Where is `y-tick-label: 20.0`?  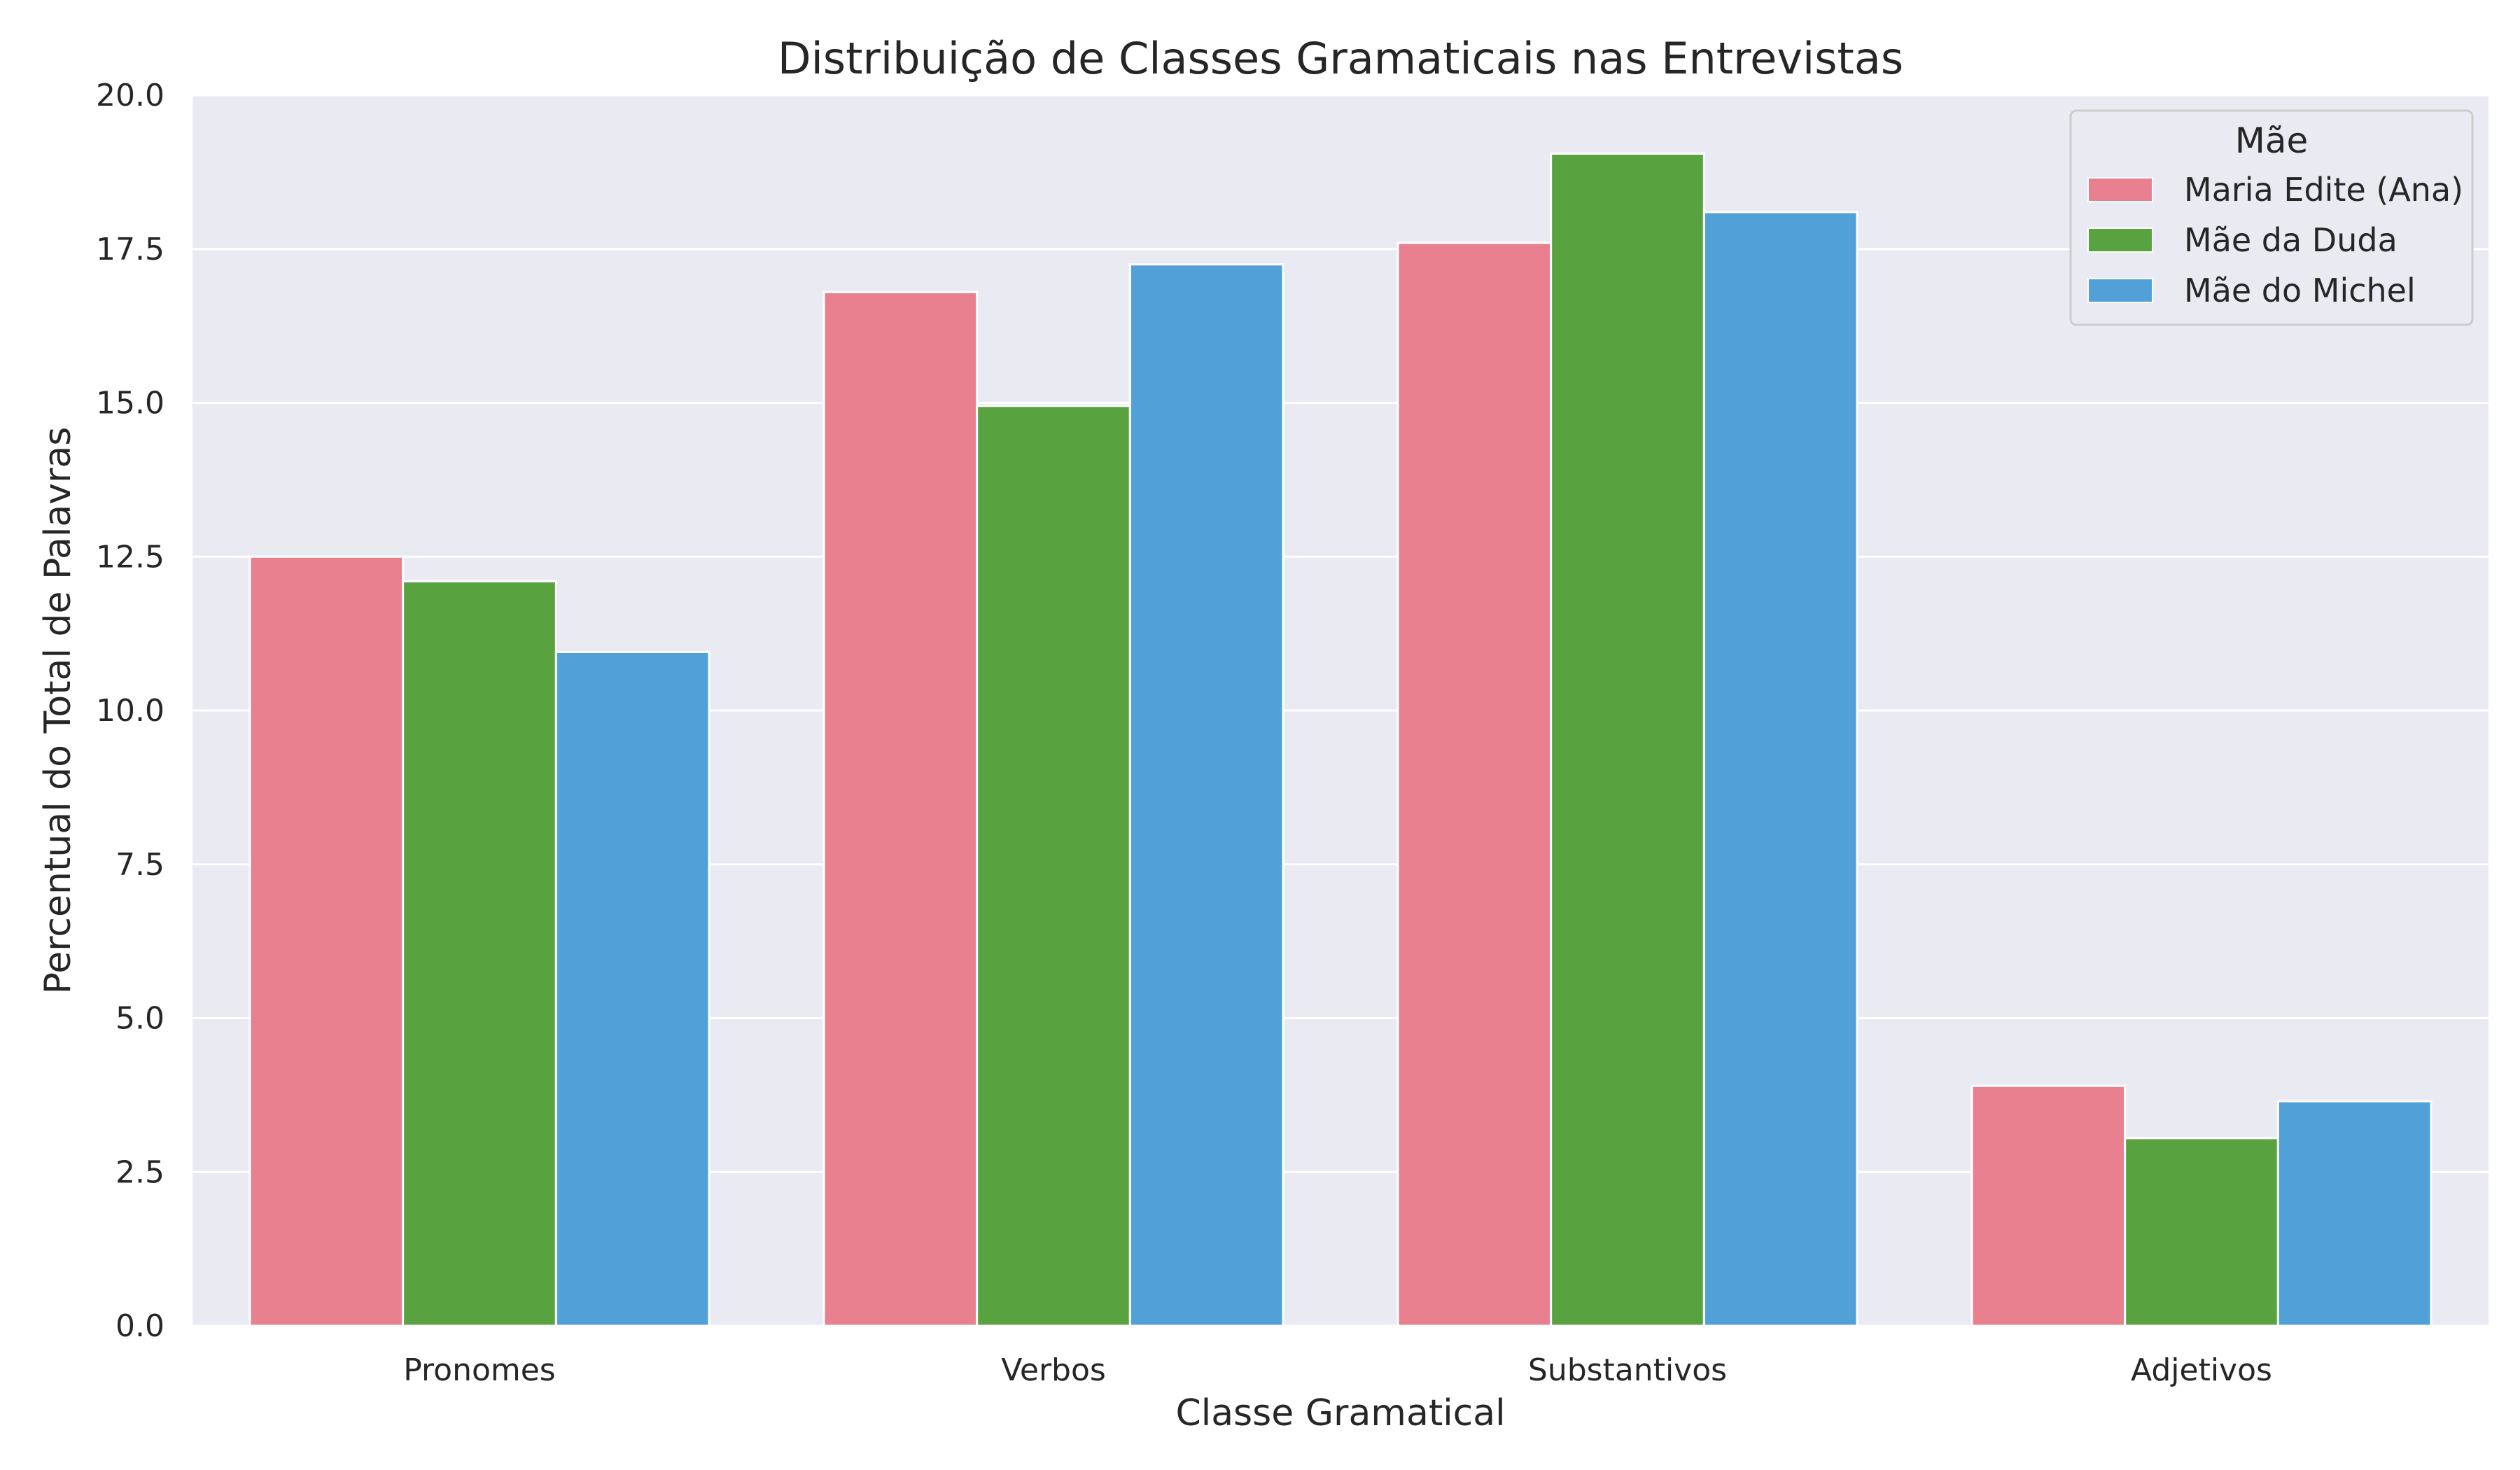
y-tick-label: 20.0 is located at coordinates (130, 95).